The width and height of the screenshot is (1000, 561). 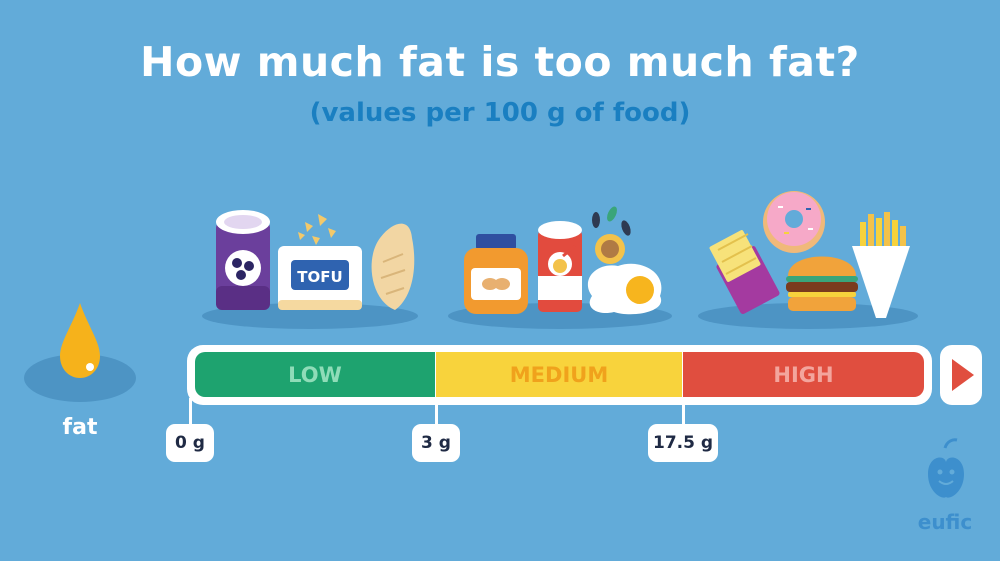 I want to click on scale-arrow, so click(x=961, y=375).